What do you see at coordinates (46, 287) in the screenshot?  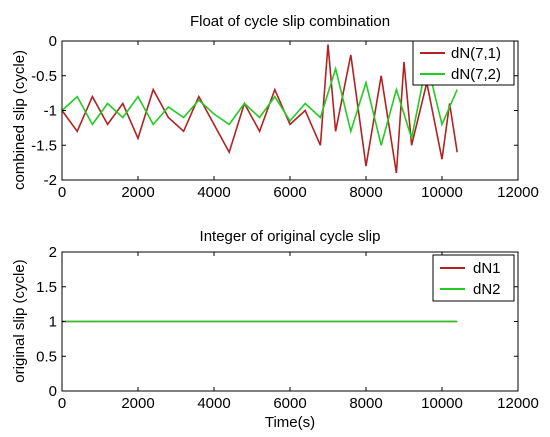 I see `bottom-y-tick-label: 1.5` at bounding box center [46, 287].